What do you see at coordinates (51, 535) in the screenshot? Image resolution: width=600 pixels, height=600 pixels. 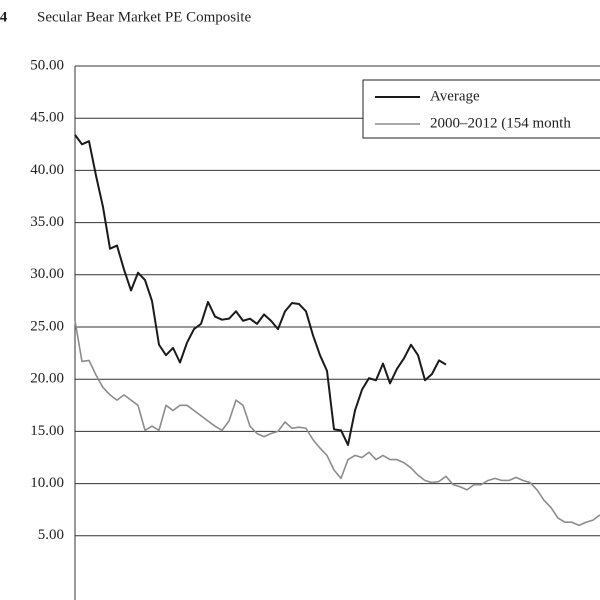 I see `y-tick-label: 5.00` at bounding box center [51, 535].